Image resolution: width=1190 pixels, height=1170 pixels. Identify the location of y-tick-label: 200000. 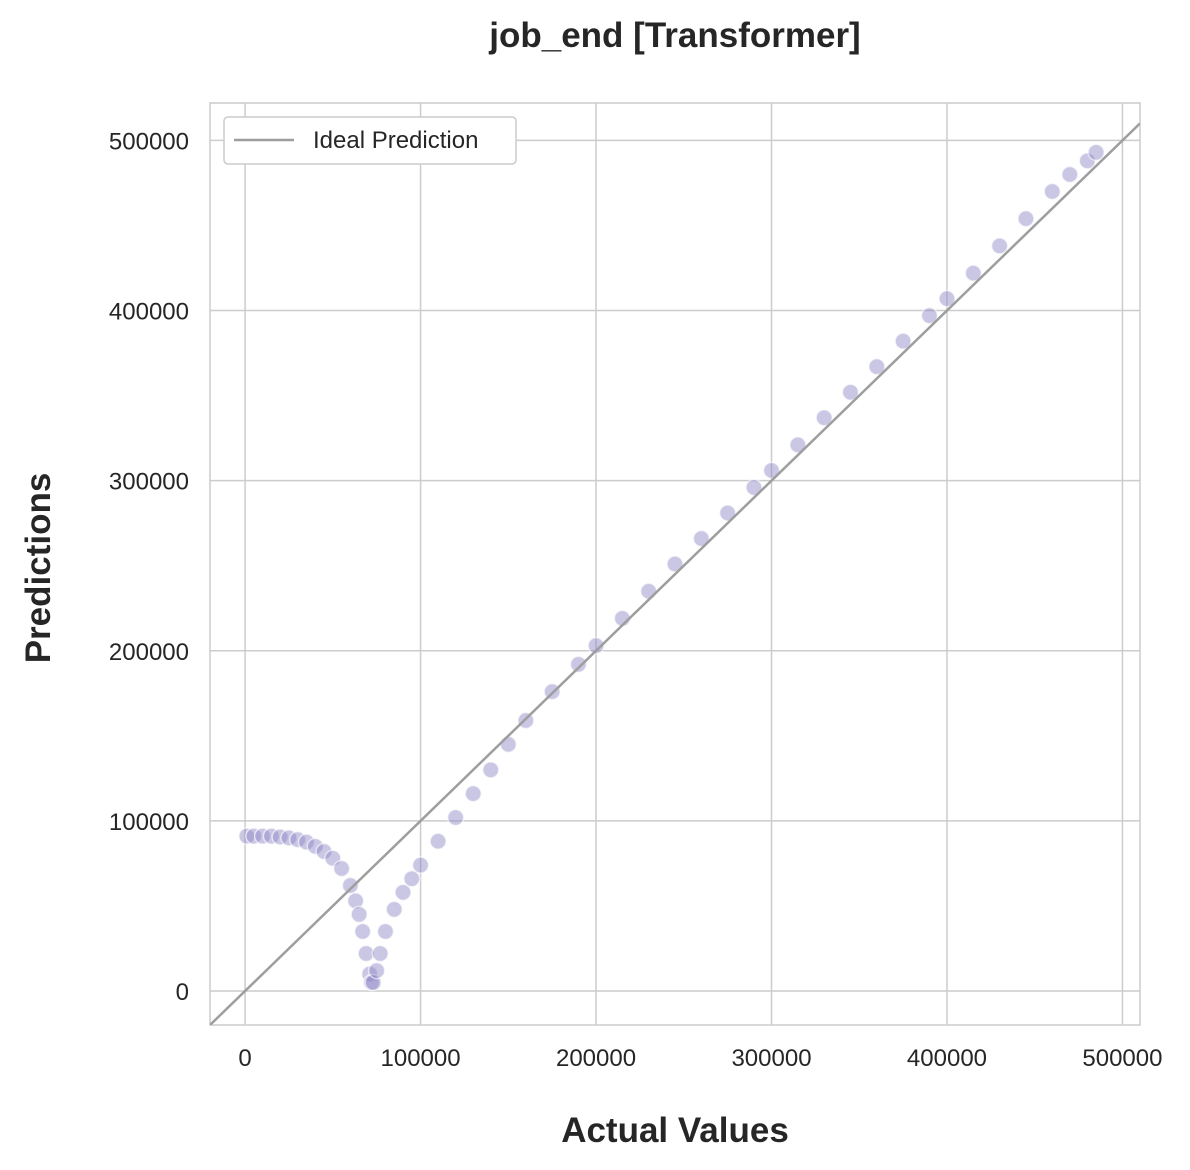
(149, 652).